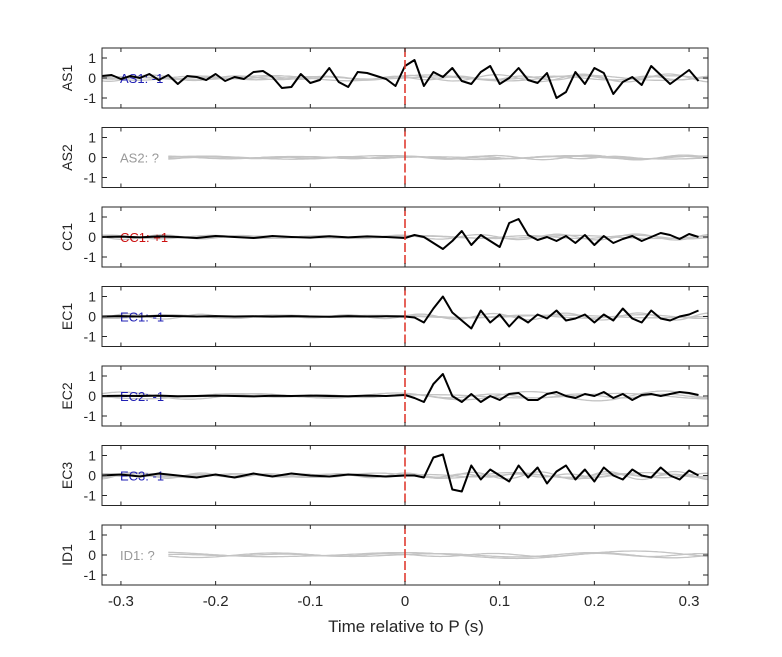  What do you see at coordinates (67, 157) in the screenshot?
I see `y-axis-label: AS2` at bounding box center [67, 157].